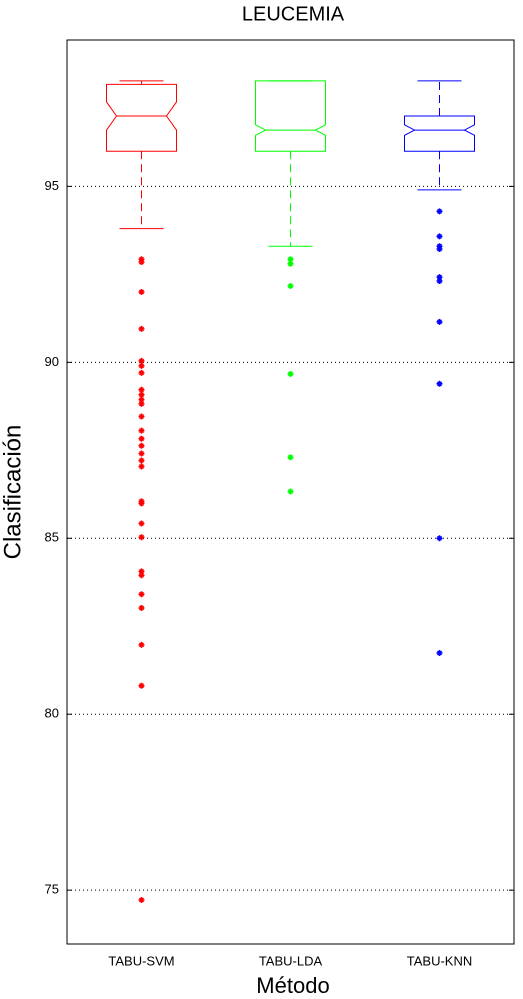 The height and width of the screenshot is (999, 523). Describe the element at coordinates (52, 713) in the screenshot. I see `y-tick-label: 80` at that location.